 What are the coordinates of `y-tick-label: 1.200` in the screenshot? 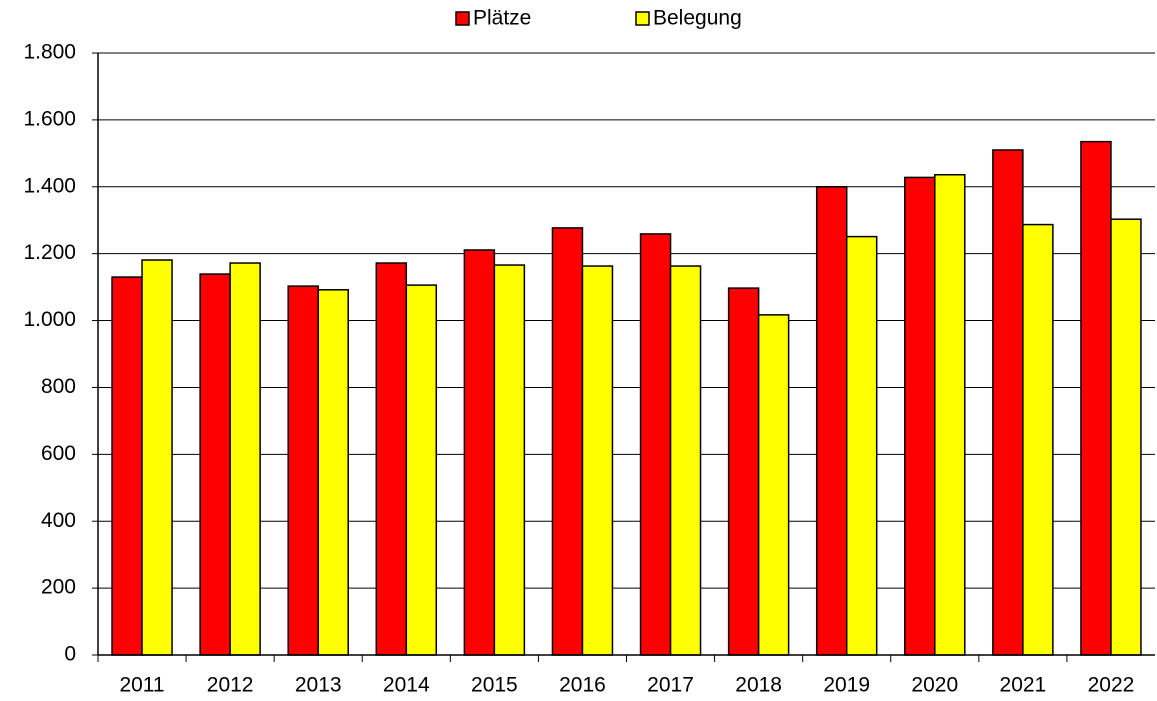 It's located at (49, 252).